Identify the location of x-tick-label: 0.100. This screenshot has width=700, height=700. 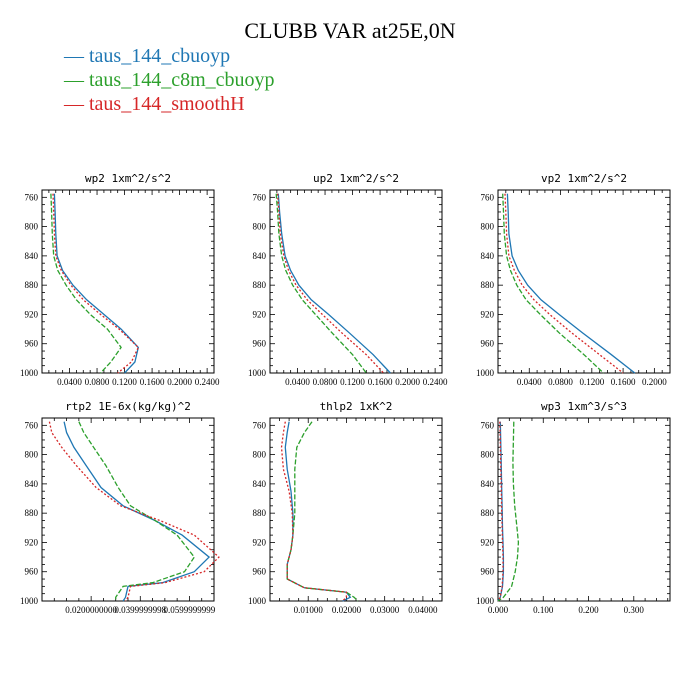
(543, 610).